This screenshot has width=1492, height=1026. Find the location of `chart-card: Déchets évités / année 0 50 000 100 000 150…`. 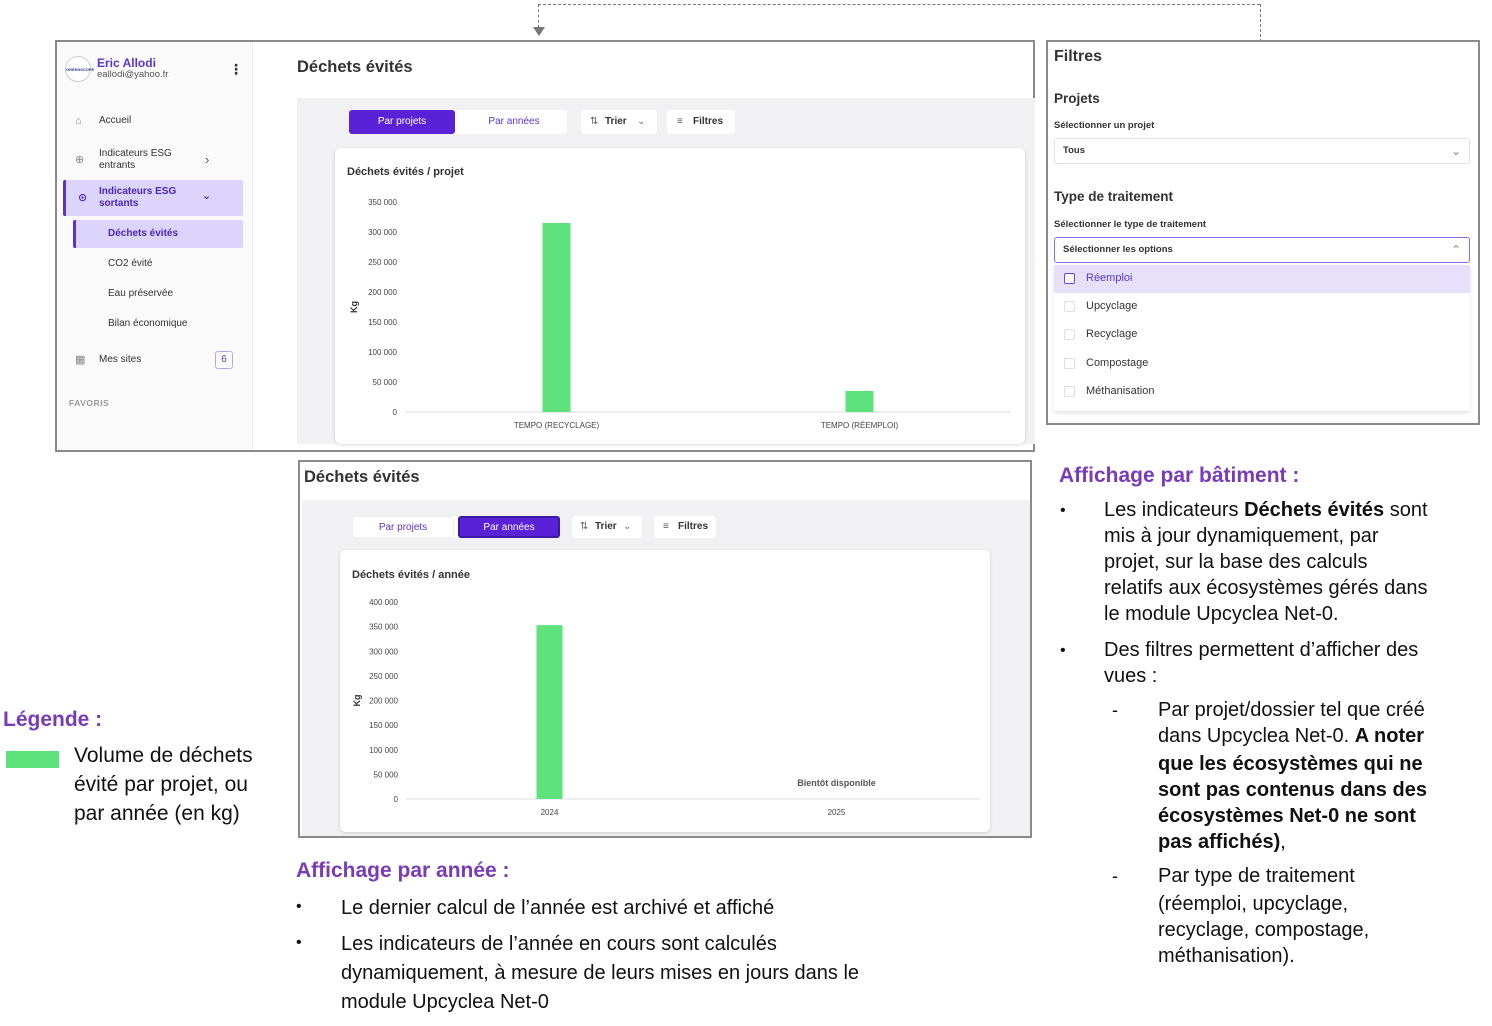

chart-card: Déchets évités / année 0 50 000 100 000 150… is located at coordinates (665, 691).